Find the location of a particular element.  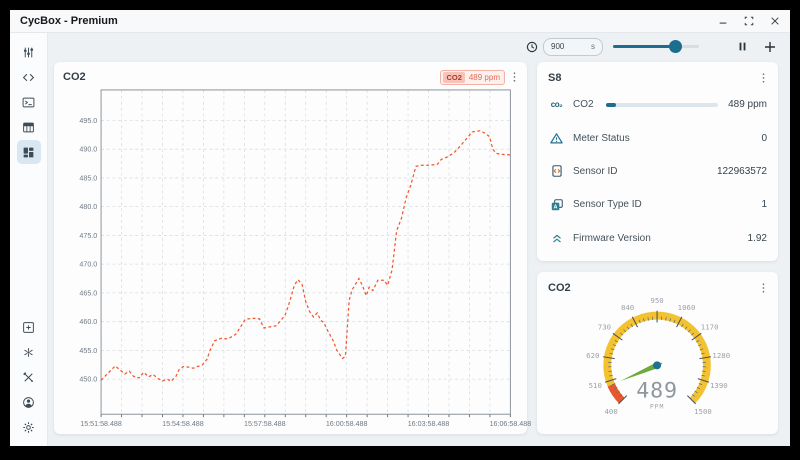

sensor-row-co2: co₂ CO2 489 ppm is located at coordinates (657, 105).